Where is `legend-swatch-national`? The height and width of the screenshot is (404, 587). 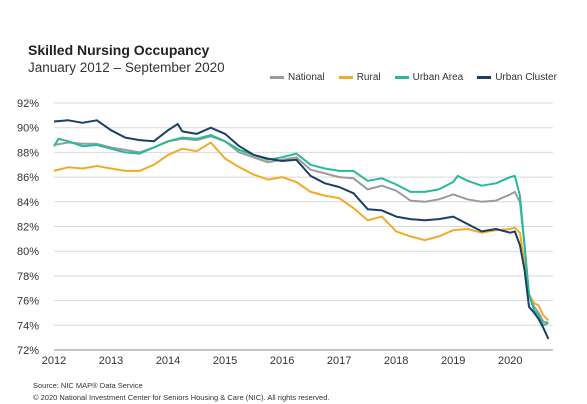 legend-swatch-national is located at coordinates (277, 77).